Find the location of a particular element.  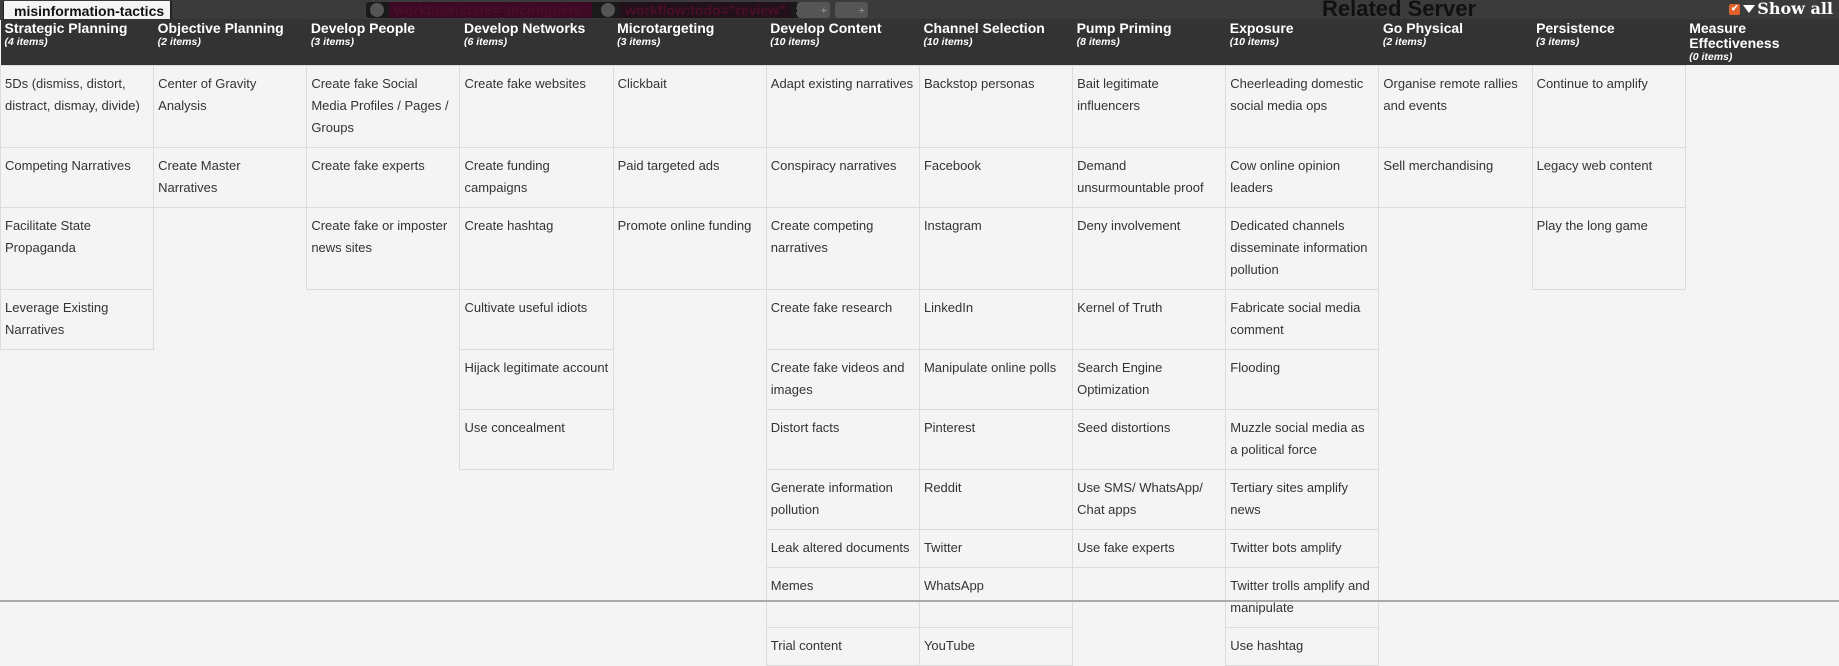

add-user-filter-button: + is located at coordinates (851, 10).